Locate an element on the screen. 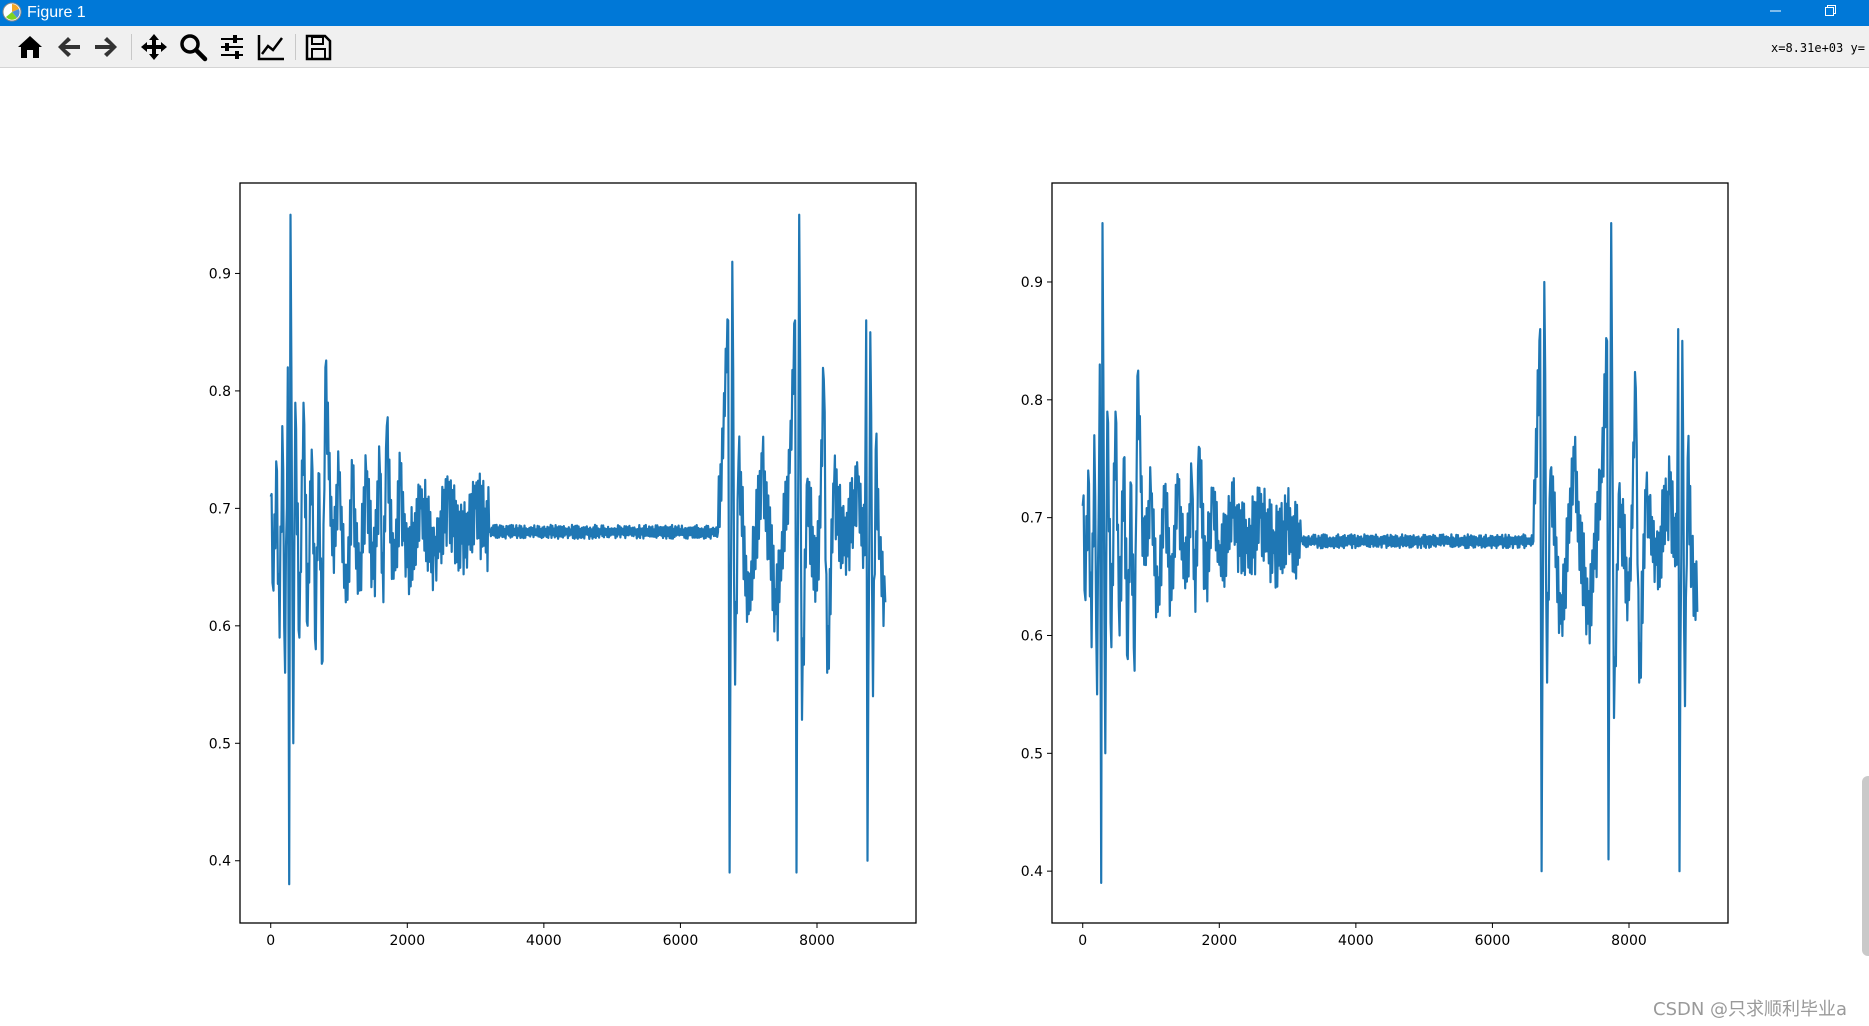  sliders-icon is located at coordinates (232, 47).